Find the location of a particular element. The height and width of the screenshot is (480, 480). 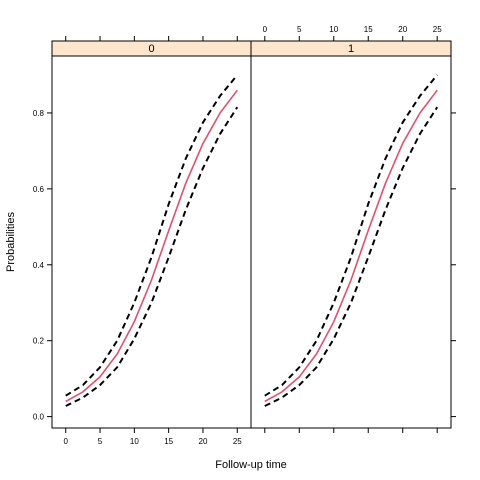

strip-label-0: 0 is located at coordinates (151, 49).